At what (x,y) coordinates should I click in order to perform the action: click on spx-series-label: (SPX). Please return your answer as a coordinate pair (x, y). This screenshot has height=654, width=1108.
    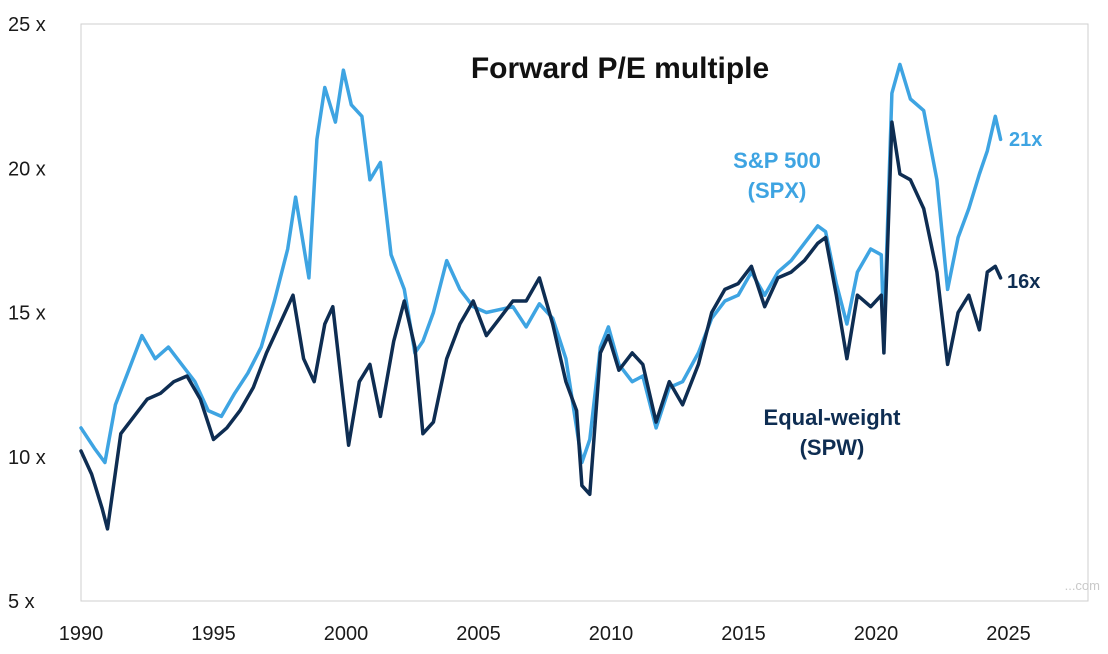
    Looking at the image, I should click on (777, 190).